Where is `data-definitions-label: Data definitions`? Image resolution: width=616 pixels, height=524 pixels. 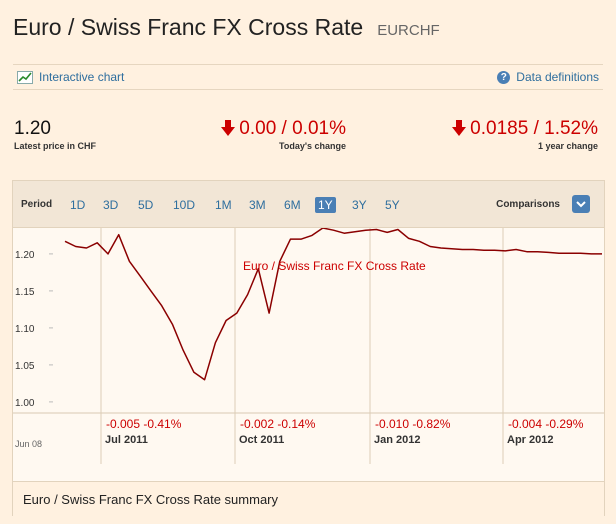
data-definitions-label: Data definitions is located at coordinates (557, 77).